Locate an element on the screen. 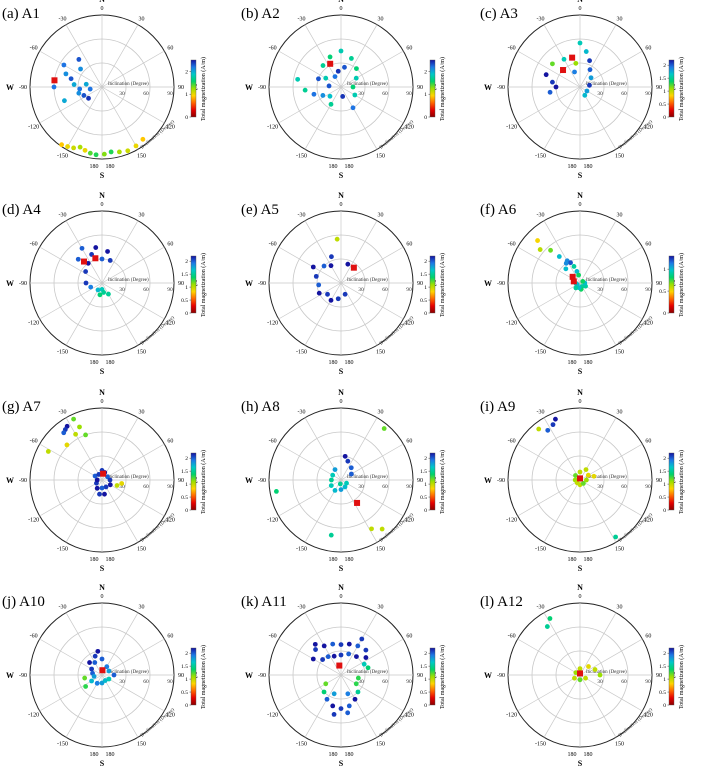 This screenshot has height=768, width=719. compass-north: N is located at coordinates (580, 195).